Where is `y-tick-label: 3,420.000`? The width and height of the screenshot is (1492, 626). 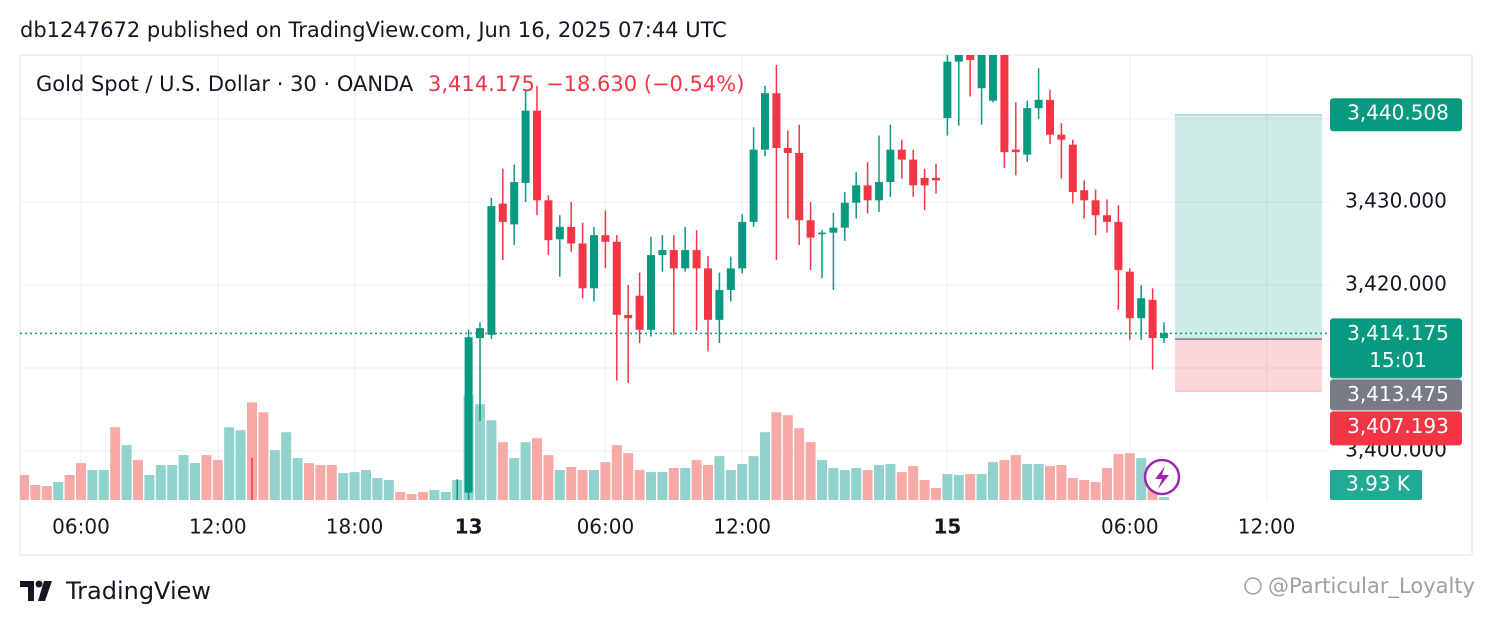 y-tick-label: 3,420.000 is located at coordinates (1396, 283).